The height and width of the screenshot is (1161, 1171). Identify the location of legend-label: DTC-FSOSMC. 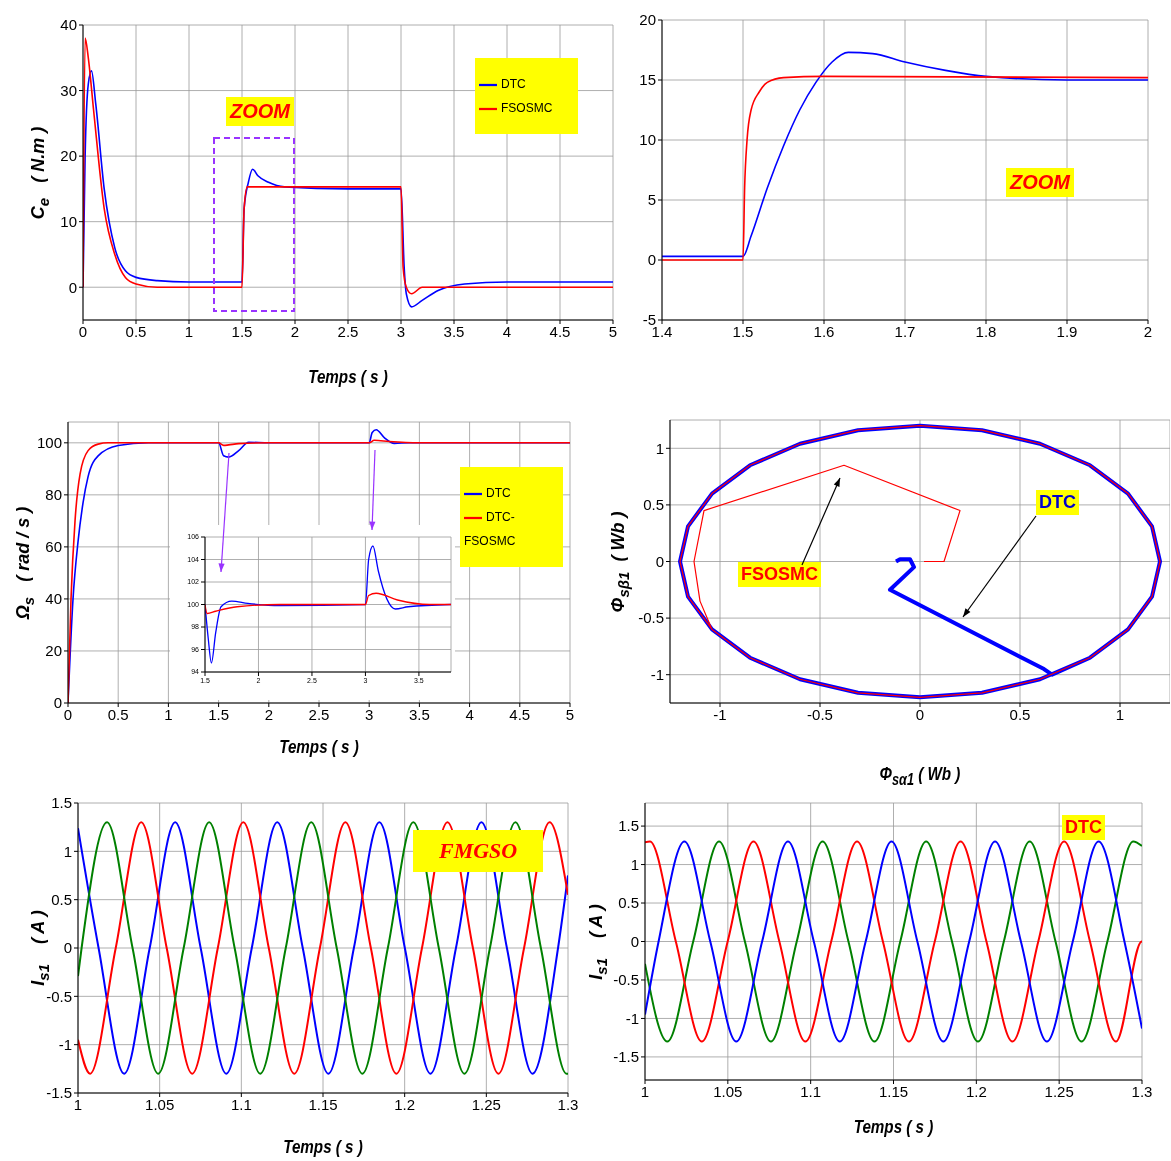
(490, 529).